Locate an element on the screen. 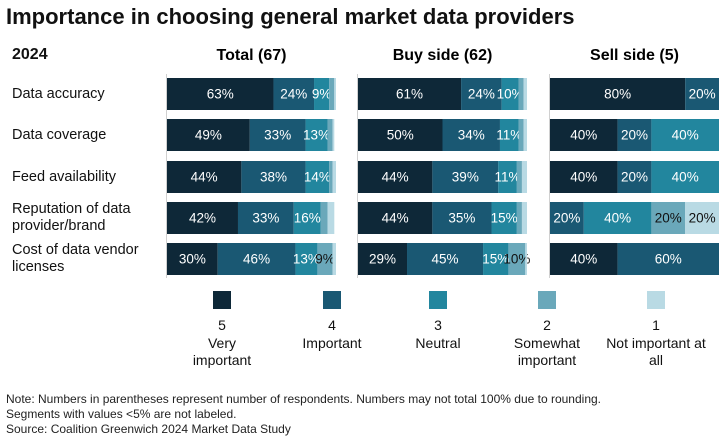 This screenshot has height=443, width=720. value-label: 39% is located at coordinates (465, 177).